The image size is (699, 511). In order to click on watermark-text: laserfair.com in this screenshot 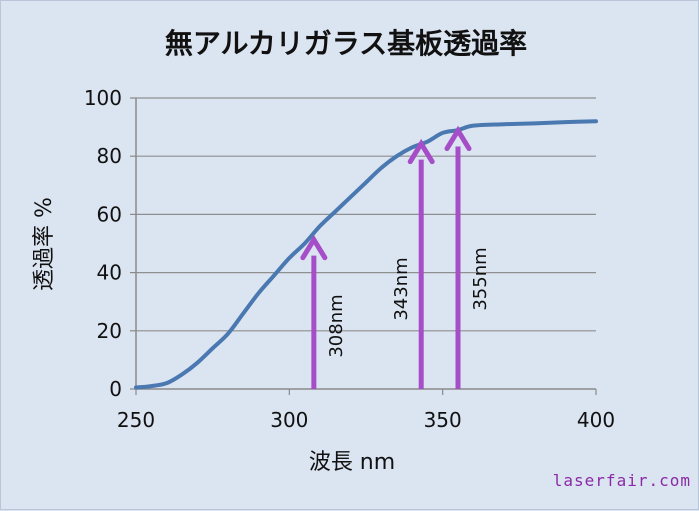, I will do `click(622, 480)`.